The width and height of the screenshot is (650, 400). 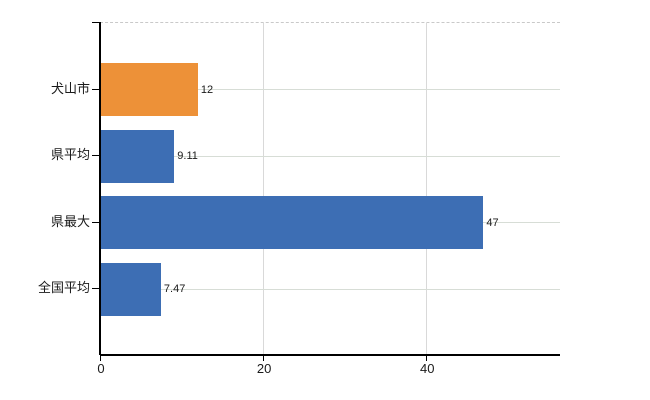 I want to click on bar-県最大, so click(x=292, y=223).